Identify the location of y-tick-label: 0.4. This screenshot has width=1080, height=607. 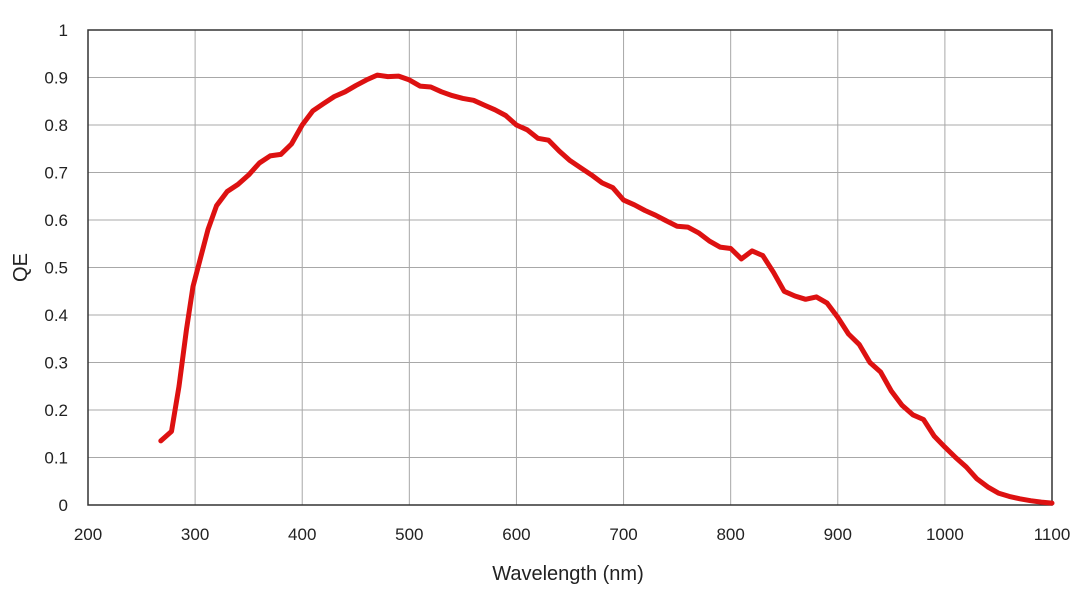
(56, 315).